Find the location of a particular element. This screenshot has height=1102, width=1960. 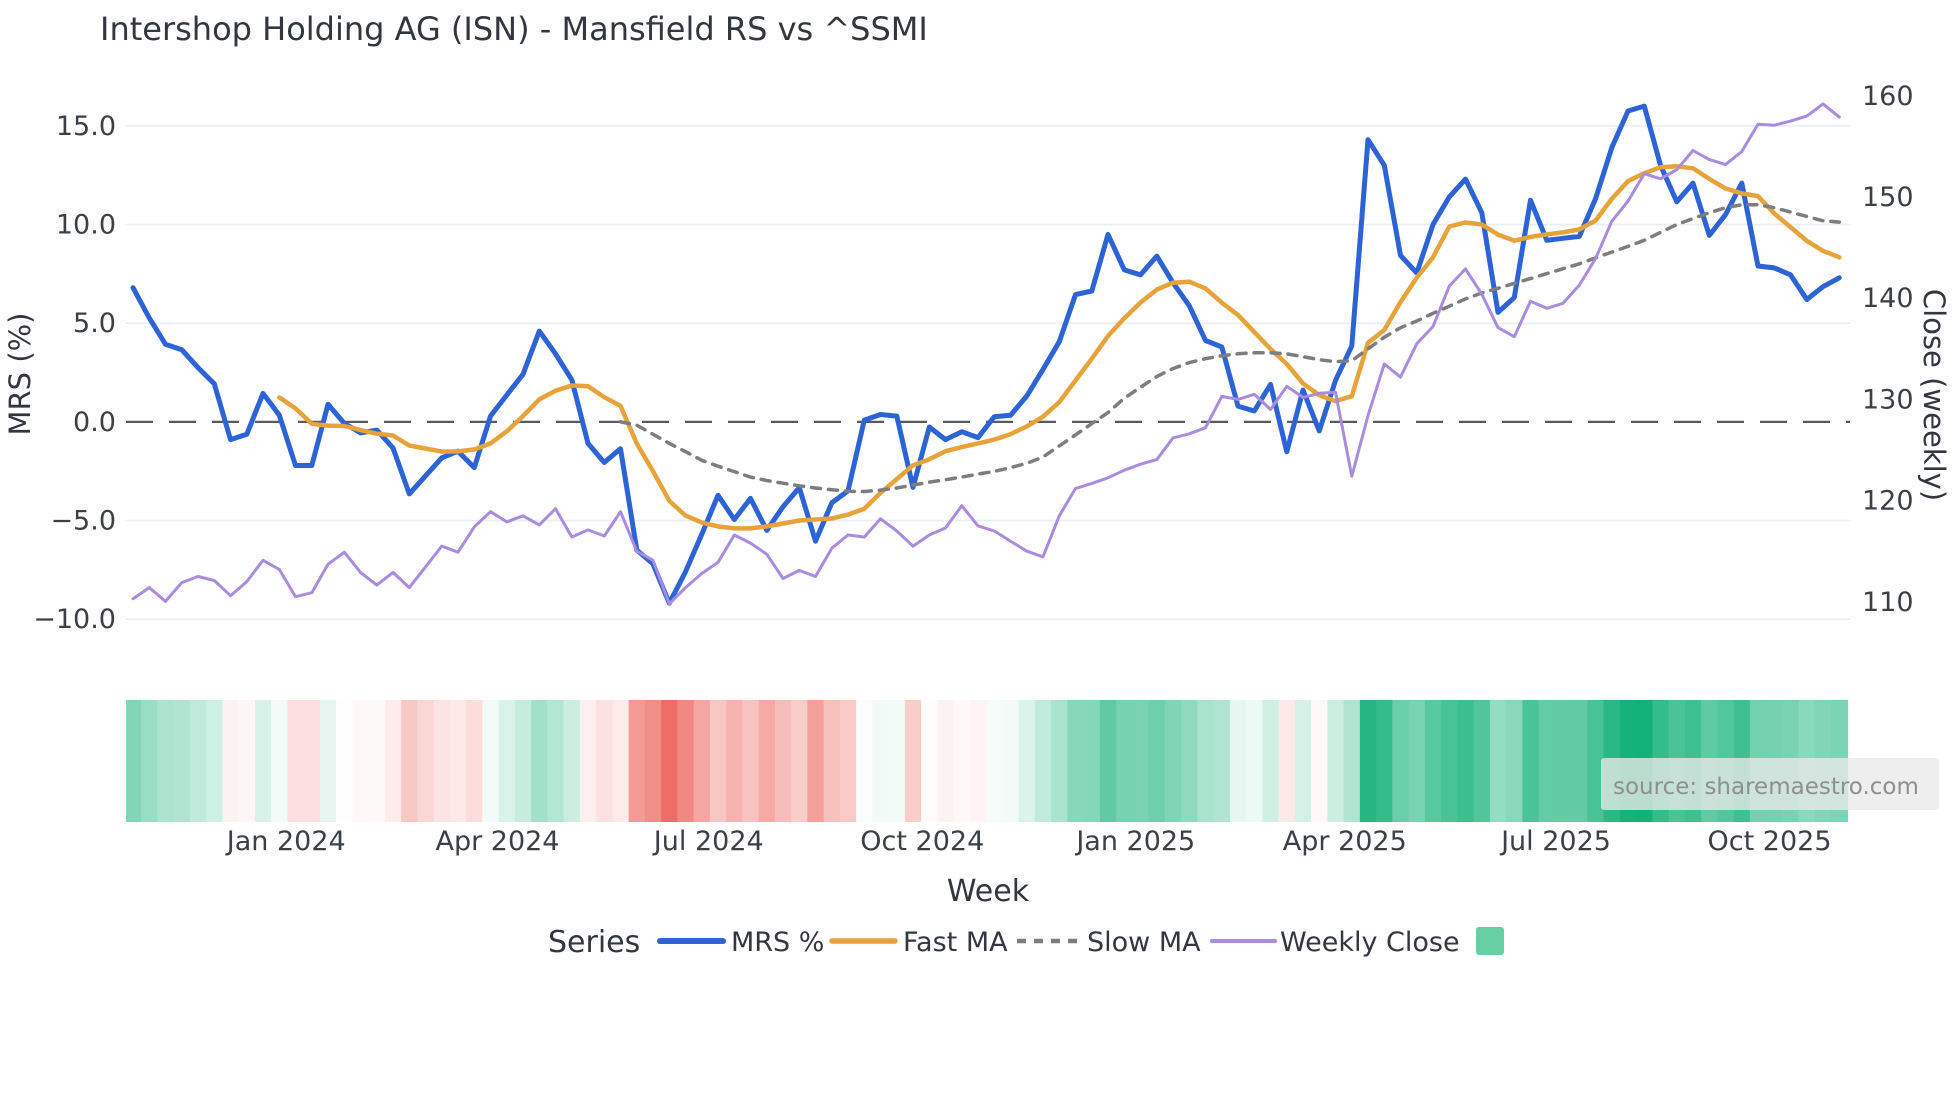

right-axis-tick-labels: 160 150 140 130 120 110 is located at coordinates (1888, 349).